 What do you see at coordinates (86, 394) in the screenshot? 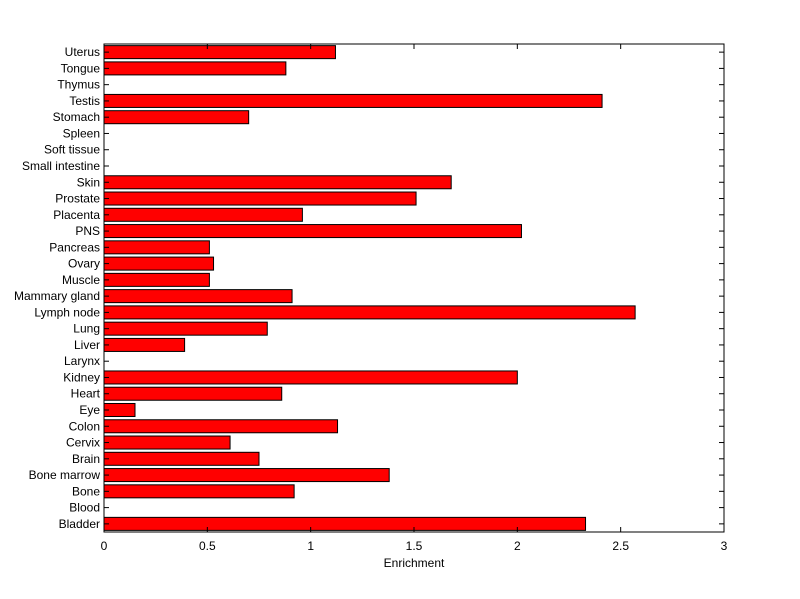
I see `y-tick-label-heart: Heart` at bounding box center [86, 394].